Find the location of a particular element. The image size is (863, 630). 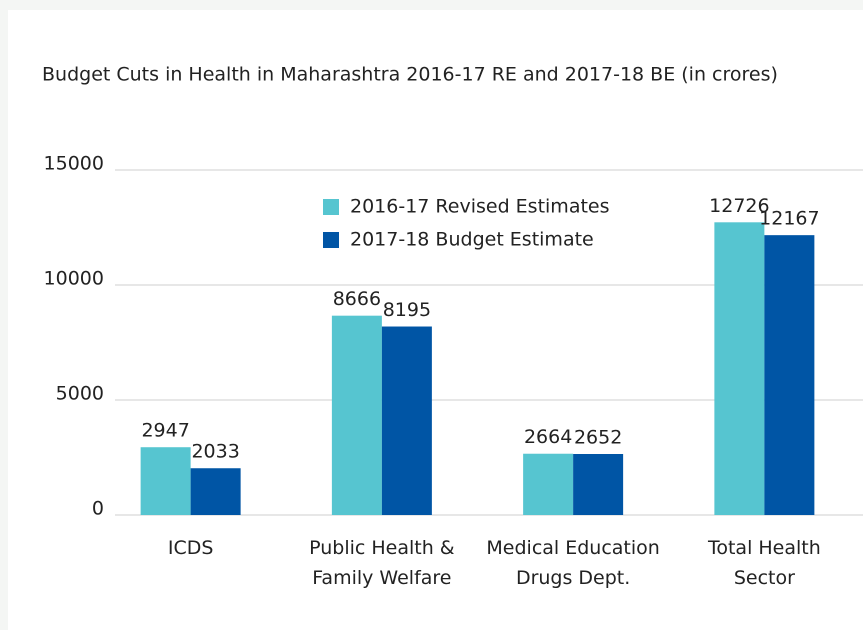

data-label: 2033 is located at coordinates (215, 452).